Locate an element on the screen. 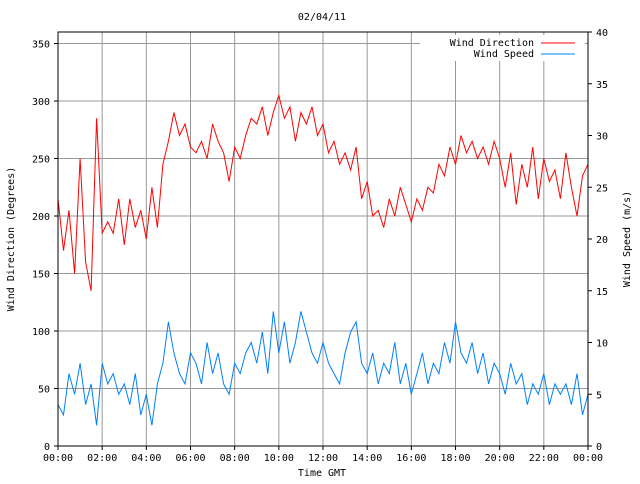 Image resolution: width=640 pixels, height=484 pixels. y-right-tick-label: 35 is located at coordinates (602, 85).